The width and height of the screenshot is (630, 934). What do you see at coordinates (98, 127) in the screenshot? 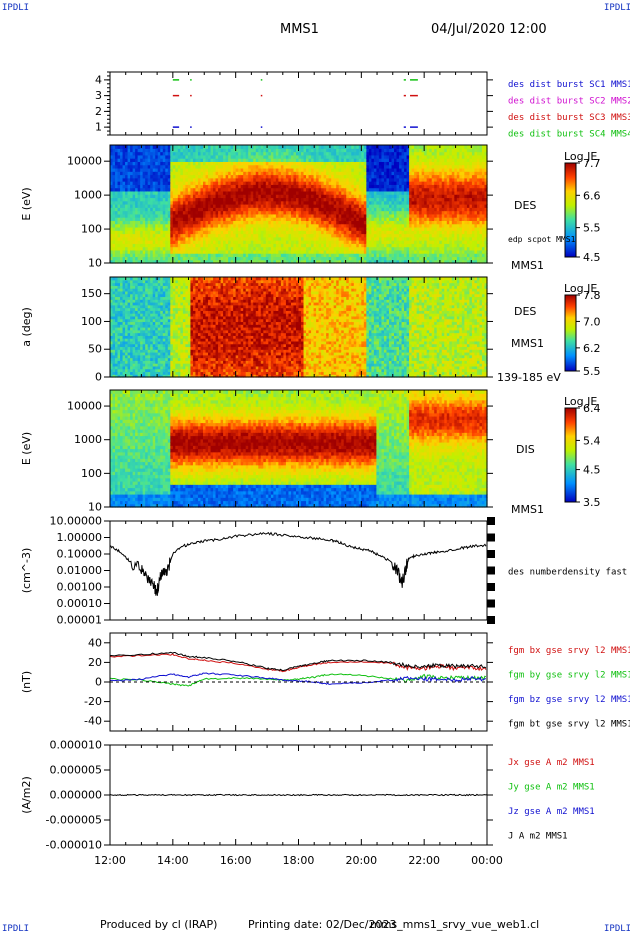
I see `burst-ytick-label-0: 1` at bounding box center [98, 127].